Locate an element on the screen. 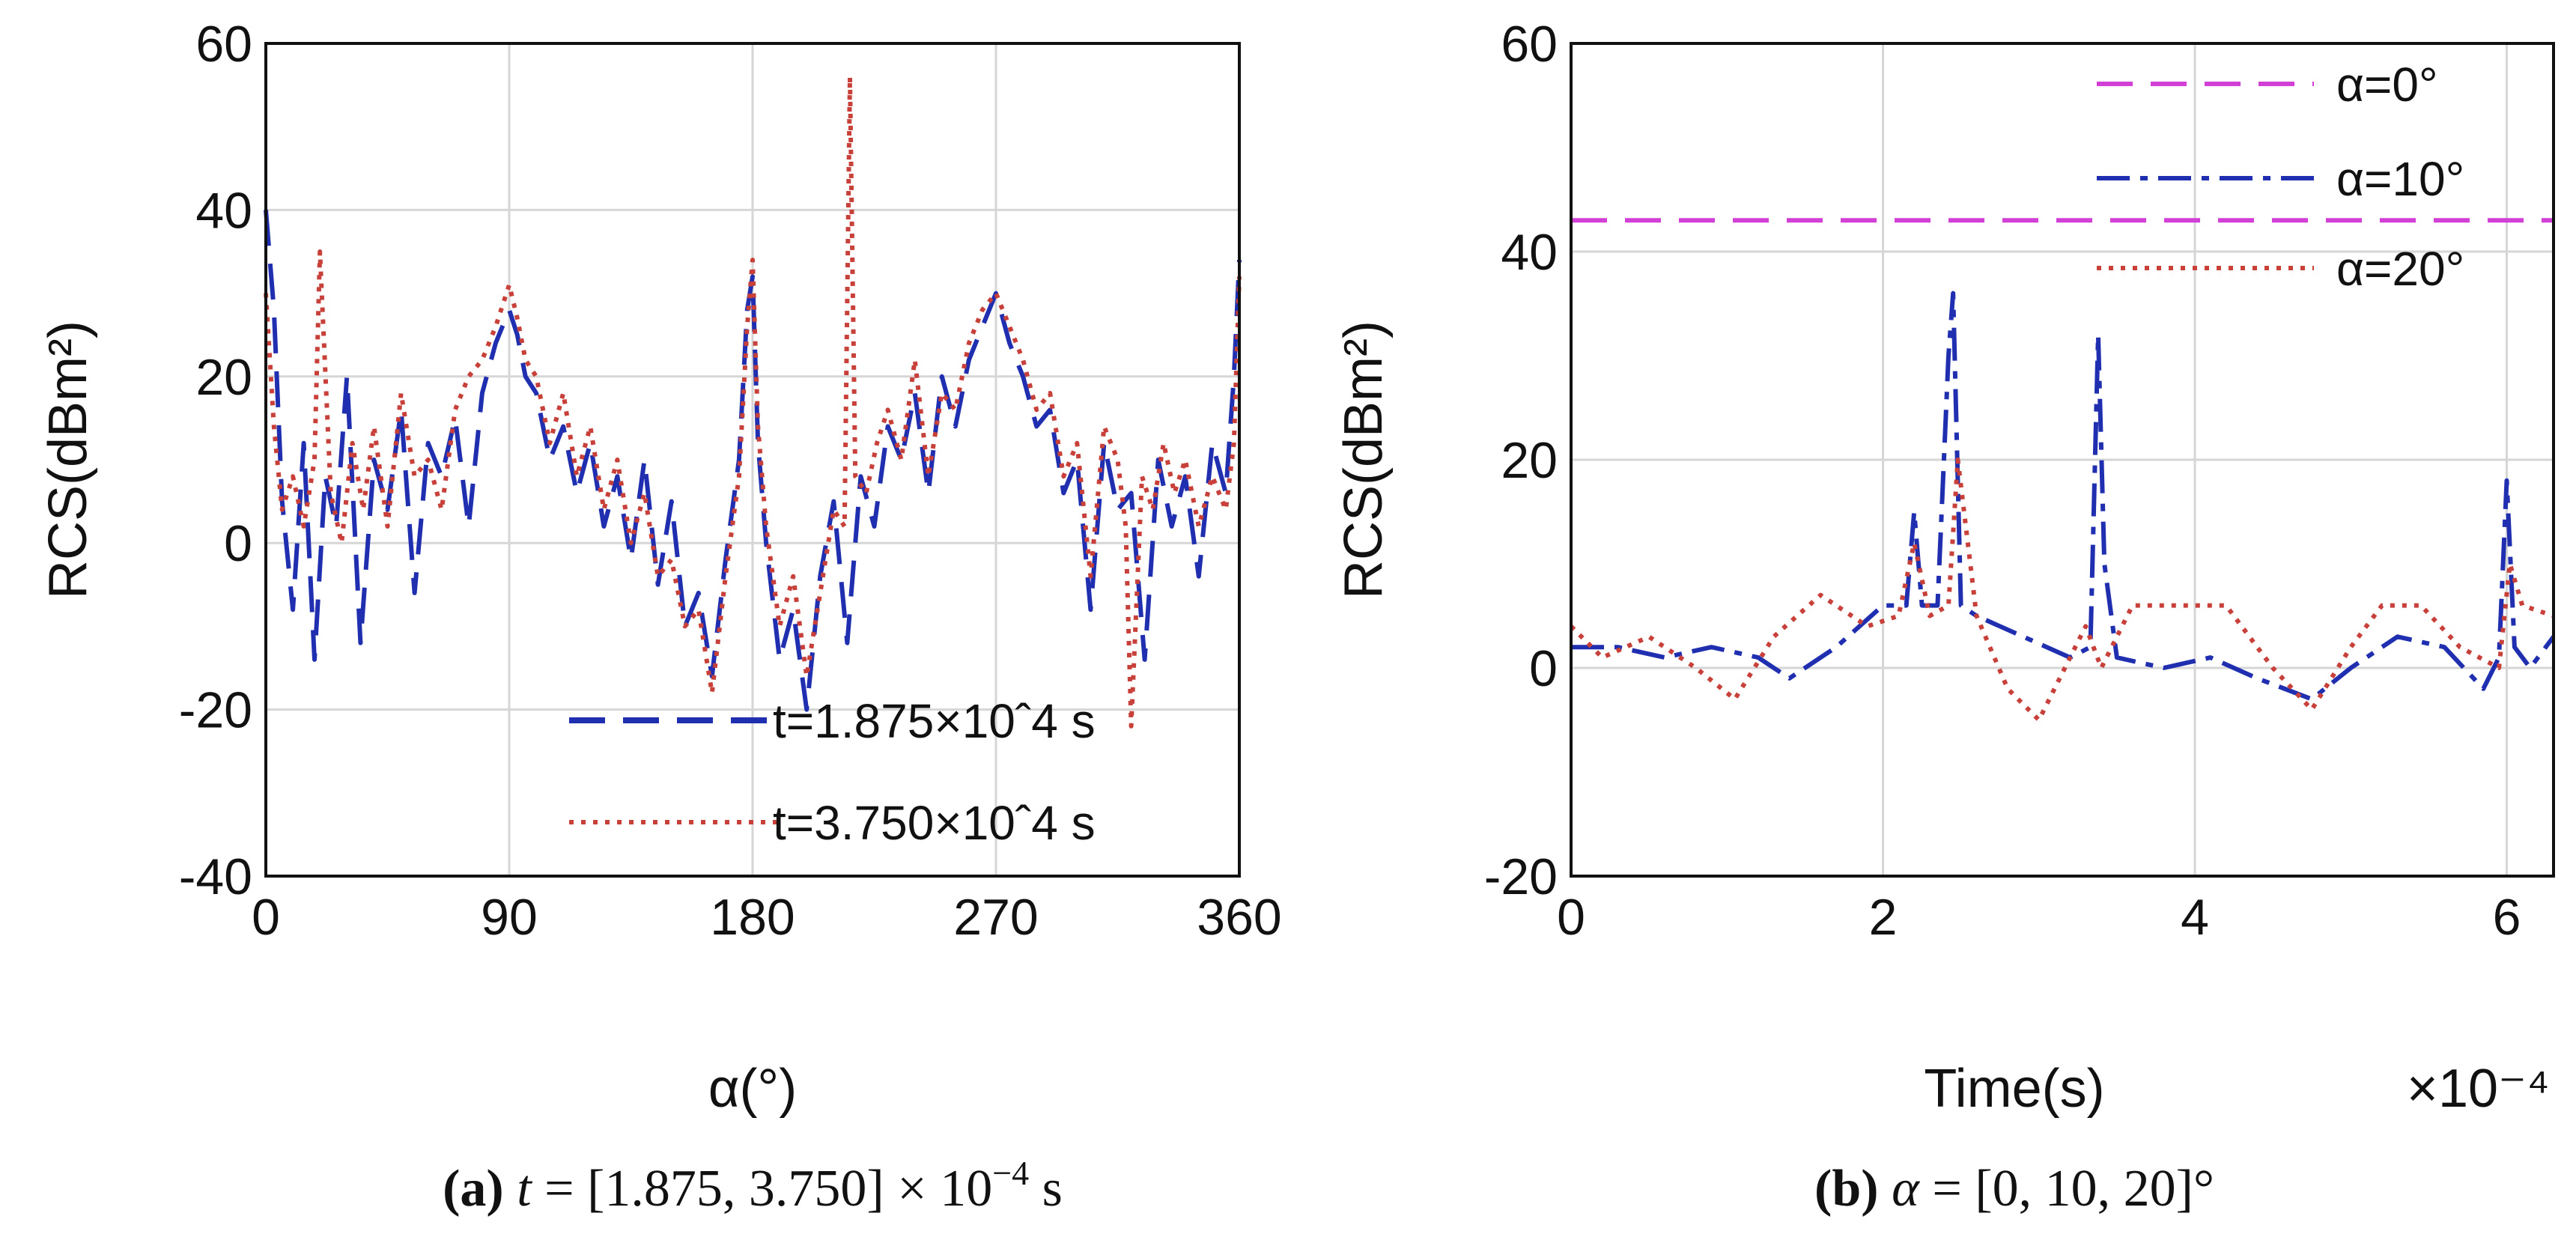 The image size is (2576, 1237). legend-b-label-1: α=0° is located at coordinates (2387, 85).